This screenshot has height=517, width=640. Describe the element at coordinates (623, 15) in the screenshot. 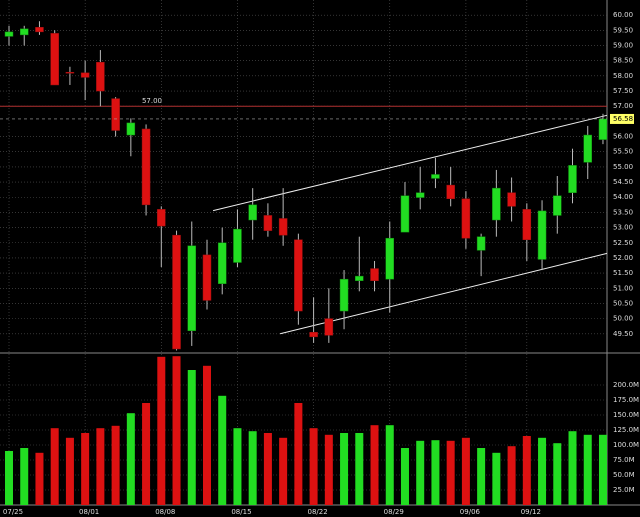

I see `y-tick-label: 60.00` at that location.